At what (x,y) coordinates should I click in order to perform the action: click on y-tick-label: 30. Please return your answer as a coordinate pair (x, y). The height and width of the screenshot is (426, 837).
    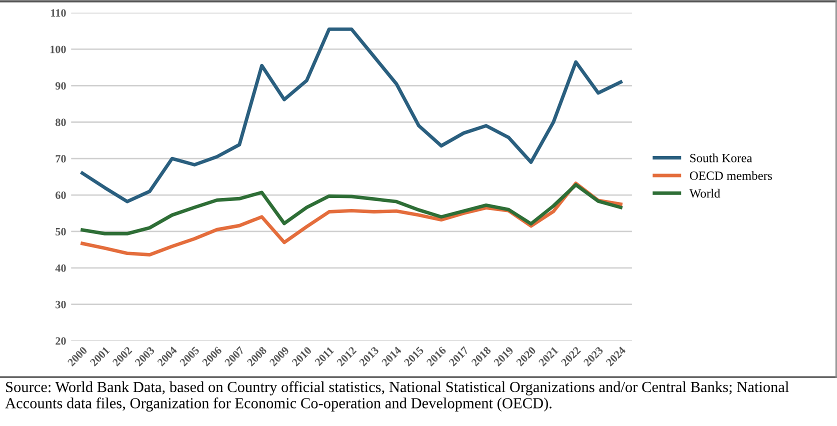
    Looking at the image, I should click on (61, 304).